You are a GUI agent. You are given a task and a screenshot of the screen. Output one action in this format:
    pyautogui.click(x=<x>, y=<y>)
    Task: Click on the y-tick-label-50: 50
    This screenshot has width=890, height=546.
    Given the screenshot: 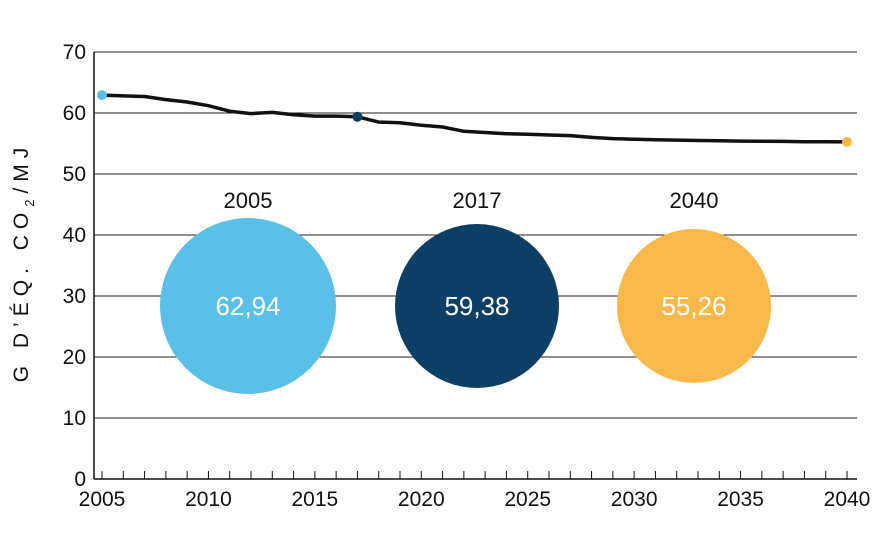 What is the action you would take?
    pyautogui.click(x=74, y=174)
    